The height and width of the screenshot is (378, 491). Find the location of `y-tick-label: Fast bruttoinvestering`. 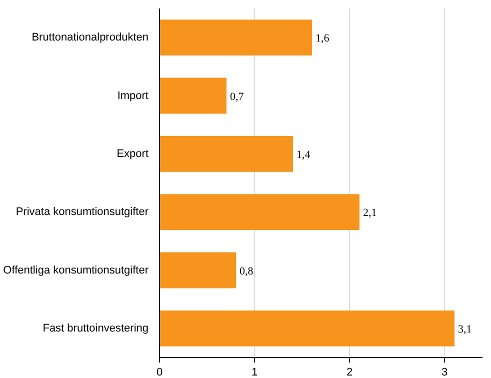

y-tick-label: Fast bruttoinvestering is located at coordinates (95, 328).